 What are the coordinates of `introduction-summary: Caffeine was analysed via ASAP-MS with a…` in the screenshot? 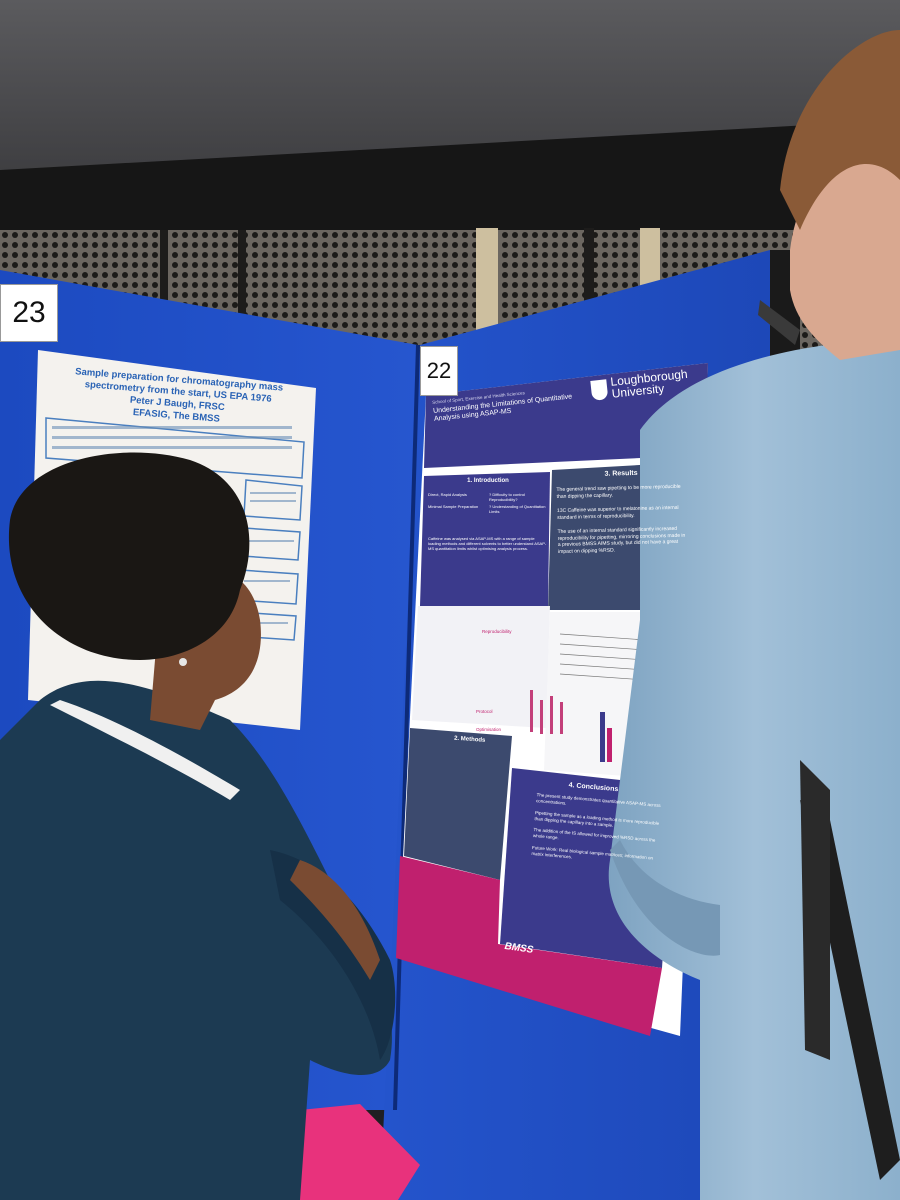 It's located at (487, 543).